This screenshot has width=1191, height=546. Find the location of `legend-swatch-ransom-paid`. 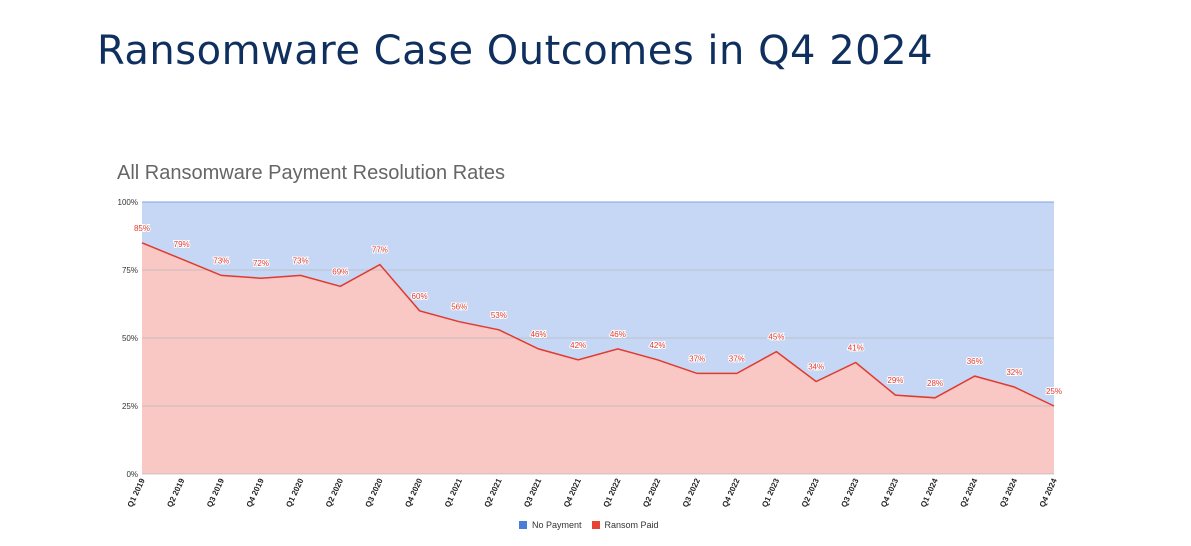

legend-swatch-ransom-paid is located at coordinates (595, 525).